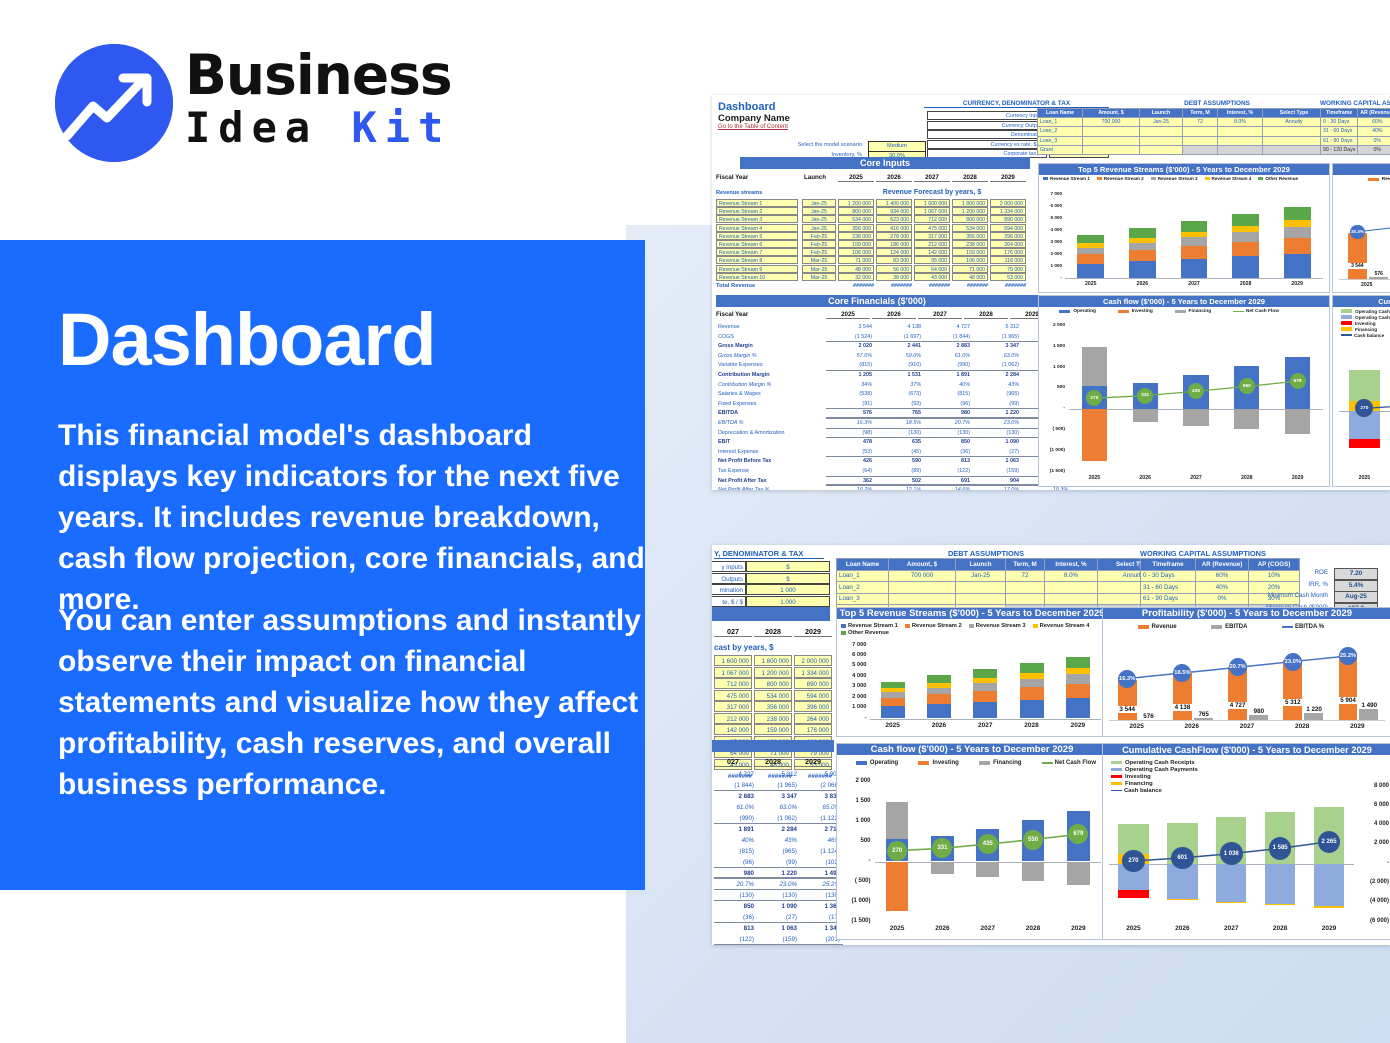  What do you see at coordinates (1008, 227) in the screenshot?
I see `revenue-stream-value: 594 000` at bounding box center [1008, 227].